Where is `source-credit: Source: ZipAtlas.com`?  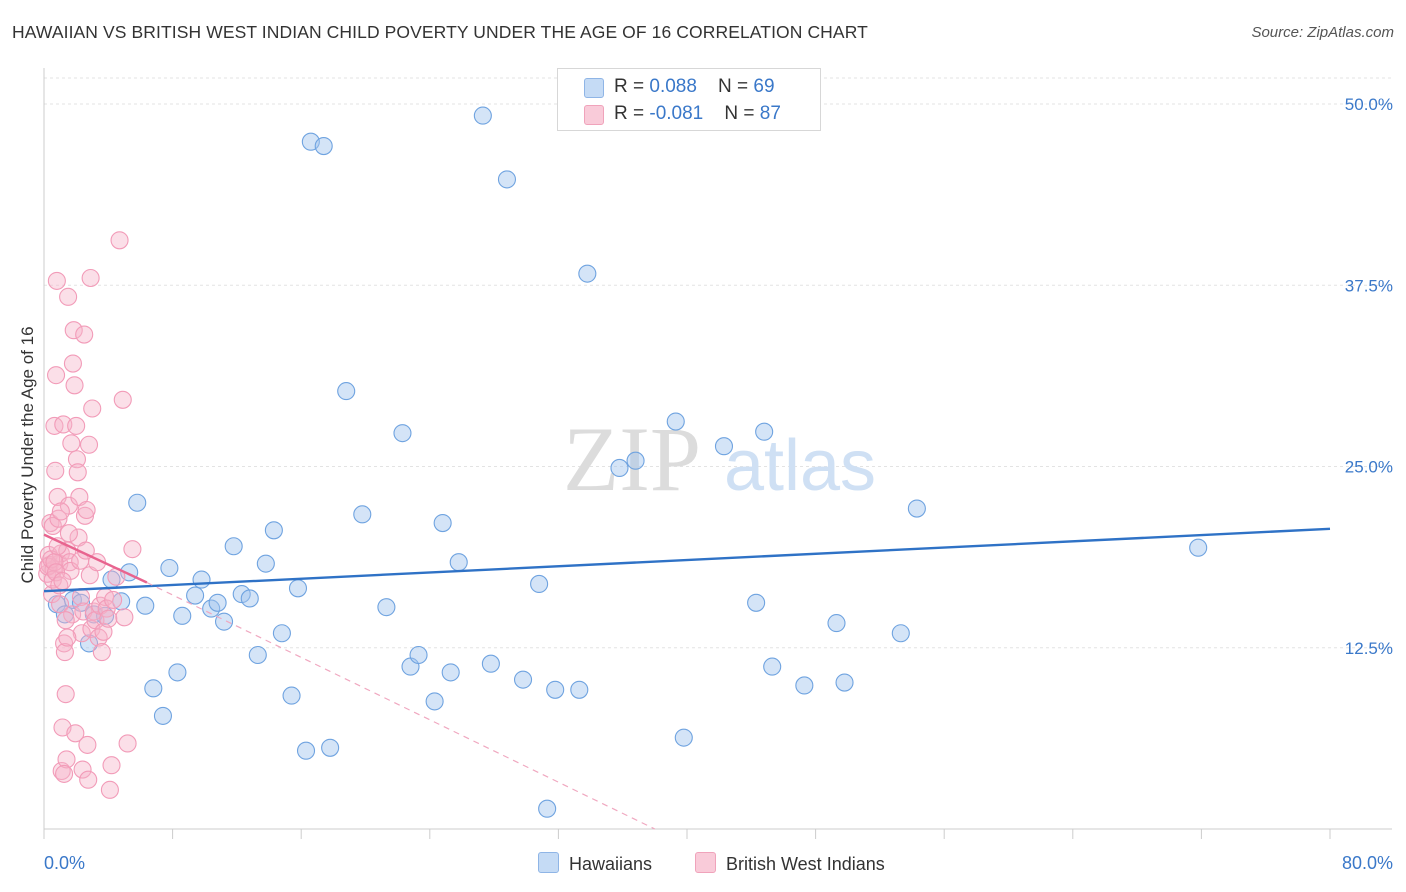 source-credit: Source: ZipAtlas.com is located at coordinates (1322, 32).